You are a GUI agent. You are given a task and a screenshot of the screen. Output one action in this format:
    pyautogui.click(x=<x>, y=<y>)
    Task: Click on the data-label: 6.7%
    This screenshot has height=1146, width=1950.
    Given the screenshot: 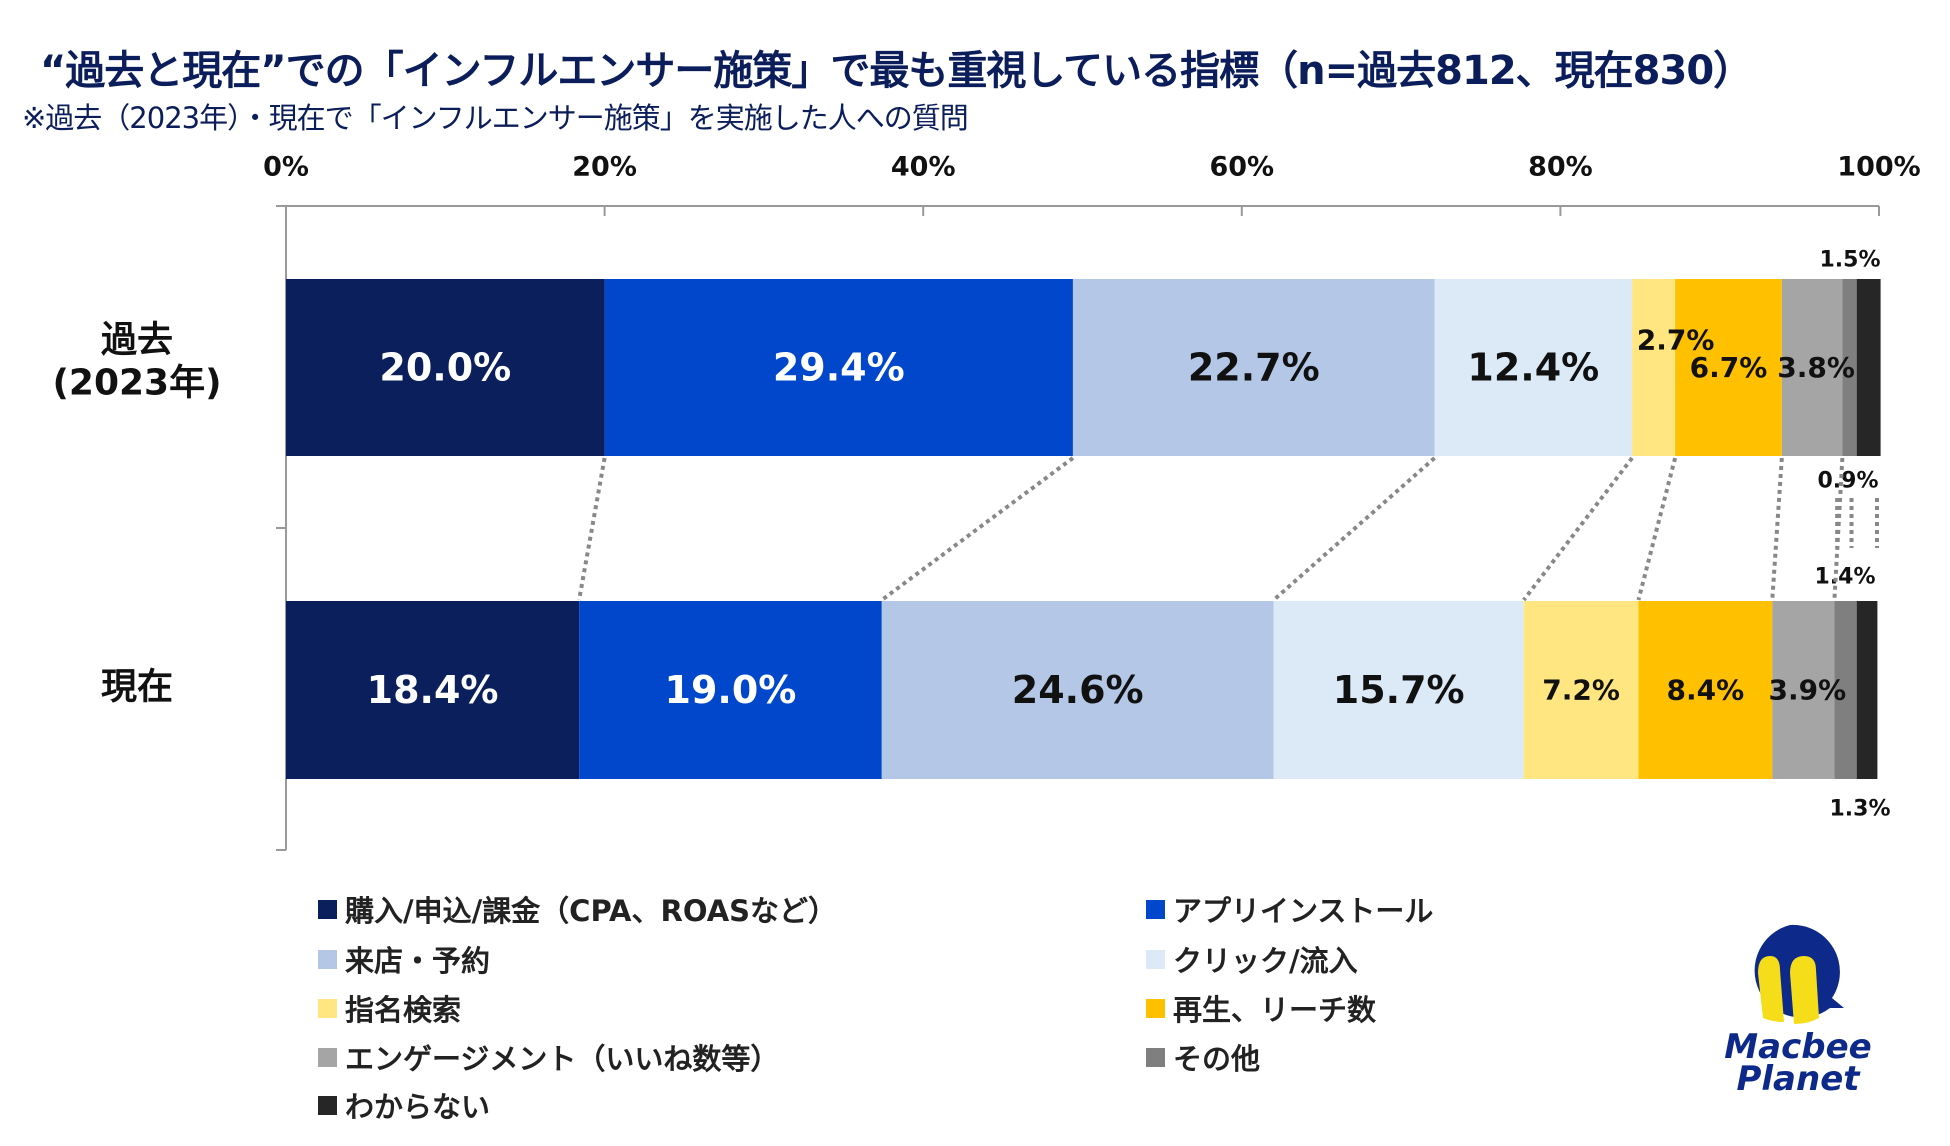 What is the action you would take?
    pyautogui.click(x=1729, y=367)
    